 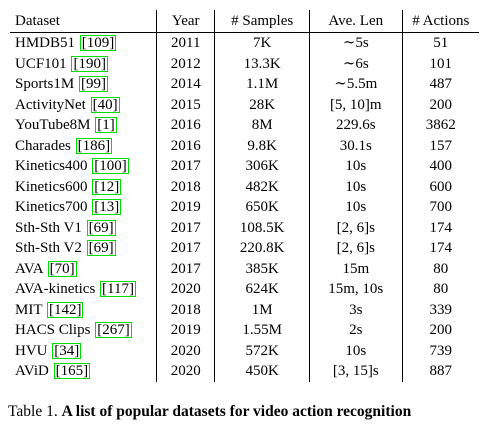 I want to click on table-row: Kinetics600 [12] 2018 482K 10s 600, so click(x=244, y=186).